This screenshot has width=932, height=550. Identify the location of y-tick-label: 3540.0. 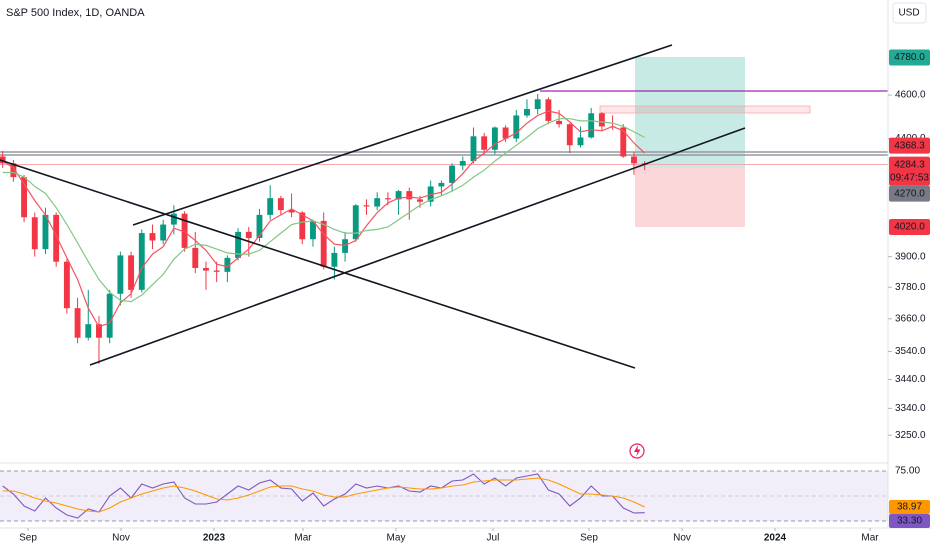
(910, 351).